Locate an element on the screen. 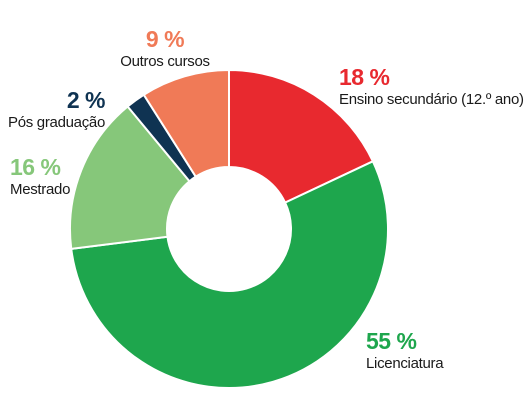  slice-secundario is located at coordinates (301, 136).